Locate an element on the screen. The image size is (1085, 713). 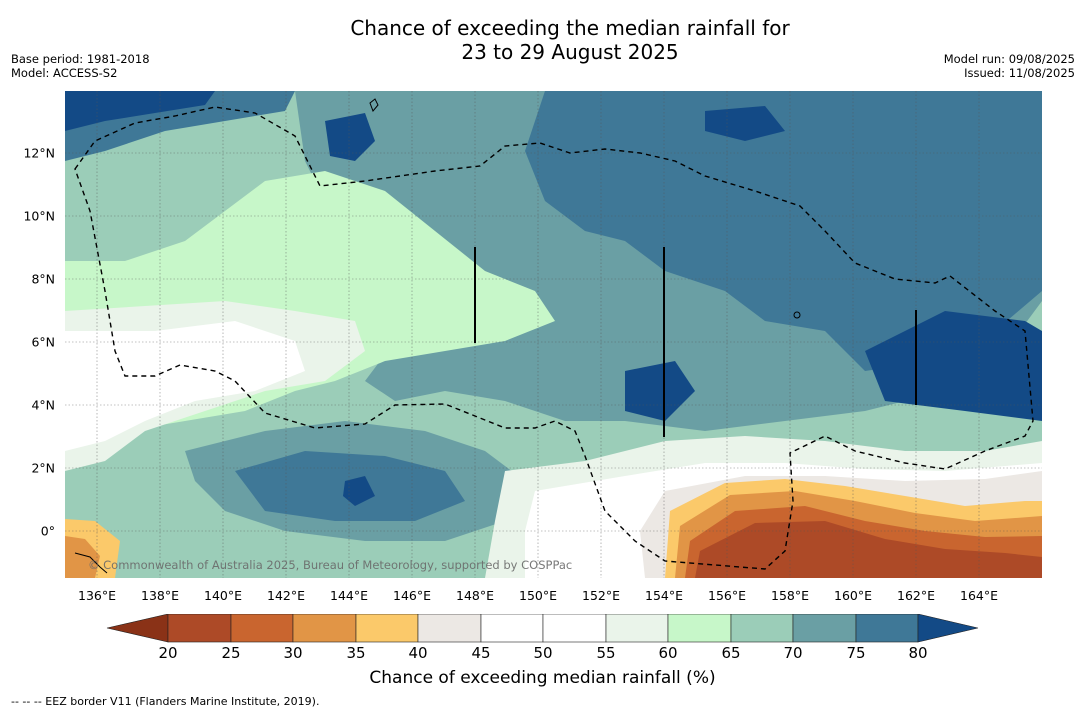
model-name: Model: ACCESS-S2 is located at coordinates (64, 73).